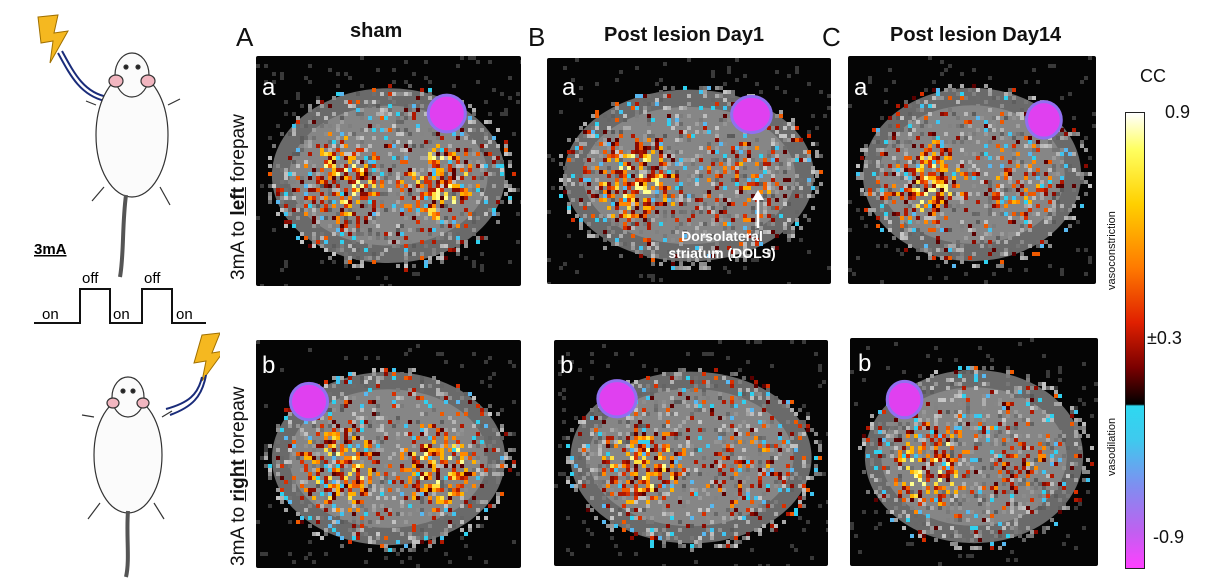 The width and height of the screenshot is (1218, 583). Describe the element at coordinates (90, 278) in the screenshot. I see `stim-off-1: off` at that location.